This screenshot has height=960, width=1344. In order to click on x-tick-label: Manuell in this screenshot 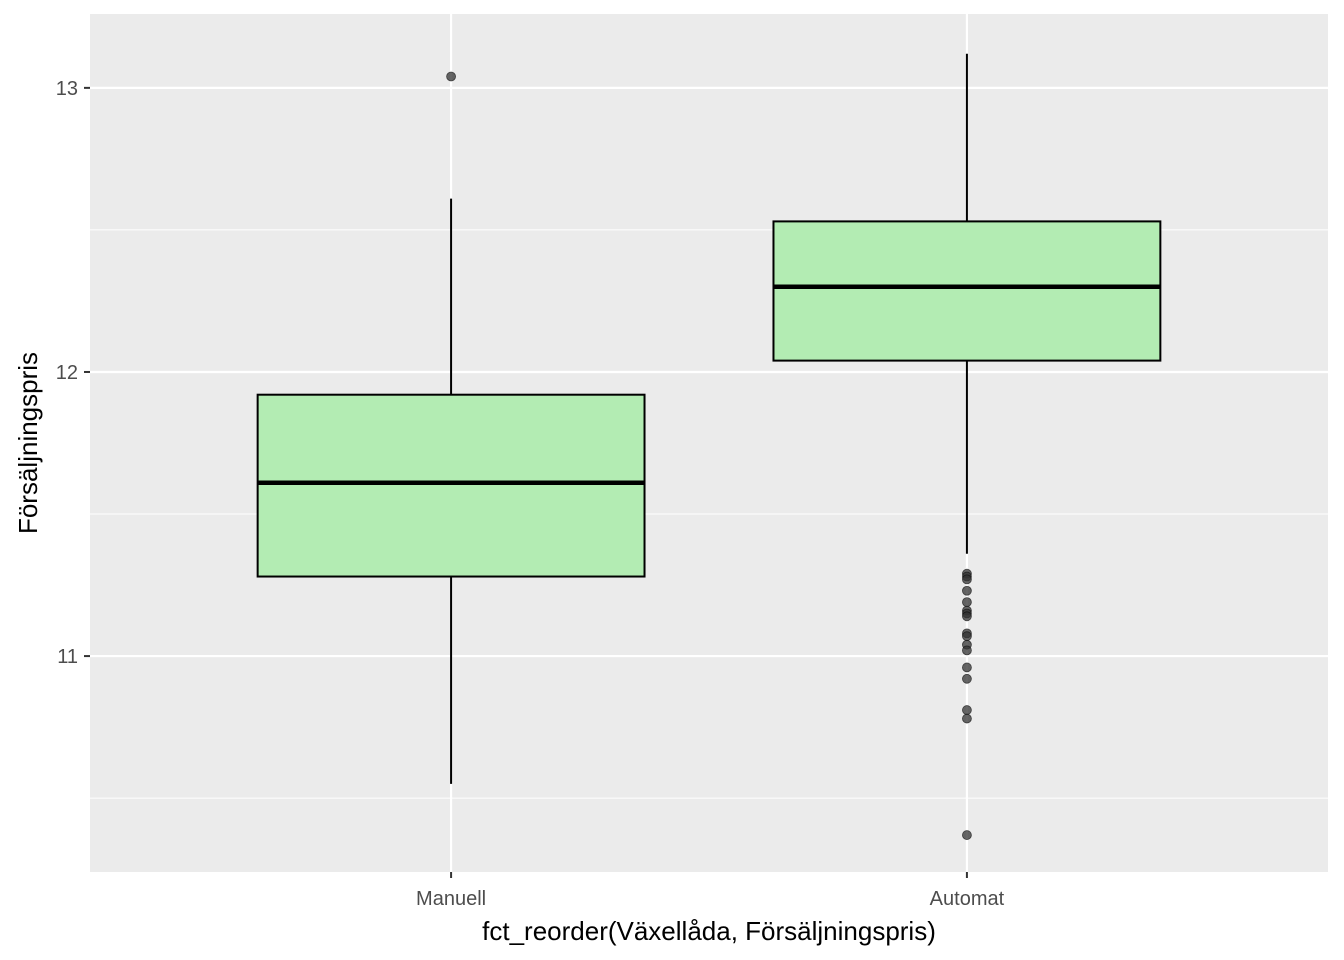, I will do `click(451, 899)`.